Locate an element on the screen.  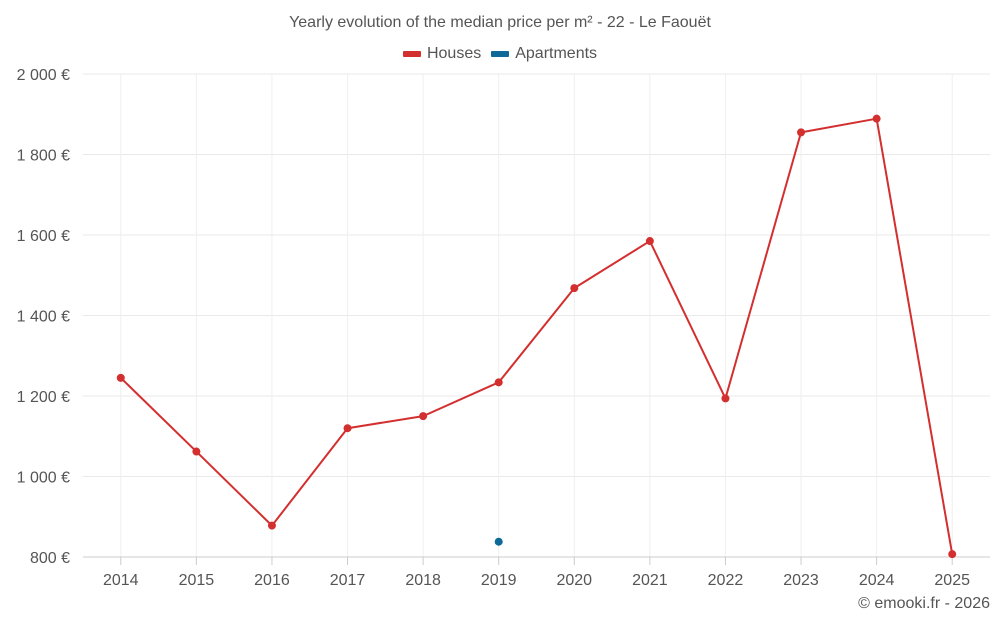
legend-item-apartments: Apartments is located at coordinates (544, 54).